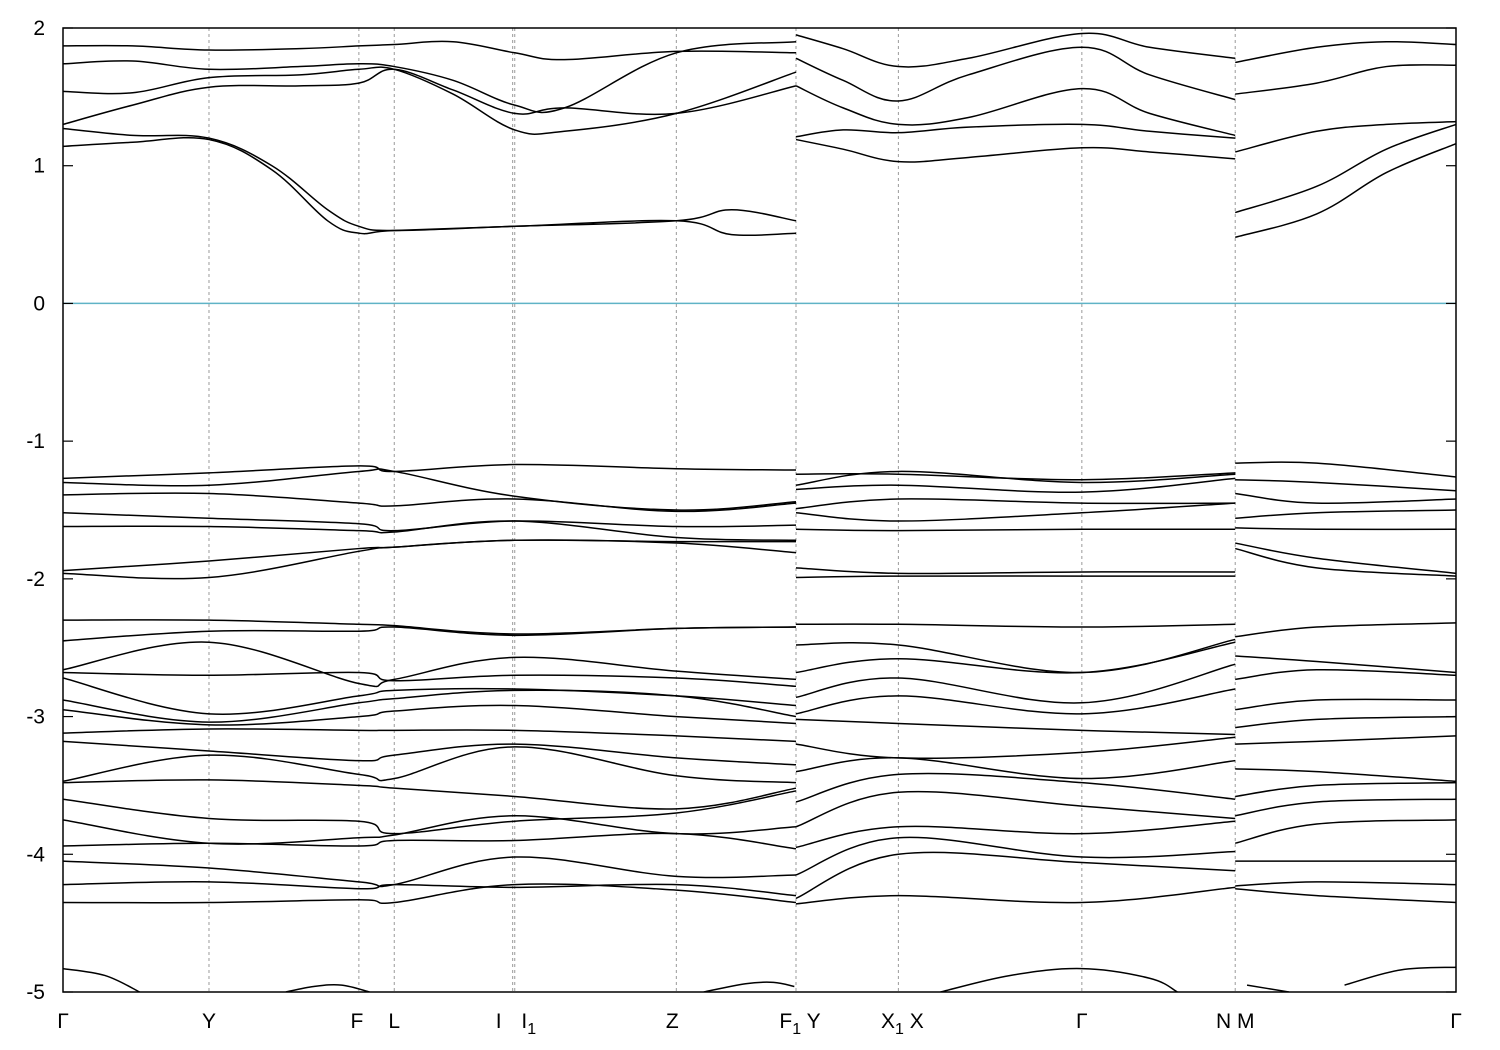  I want to click on x-tick-label: Z, so click(672, 1021).